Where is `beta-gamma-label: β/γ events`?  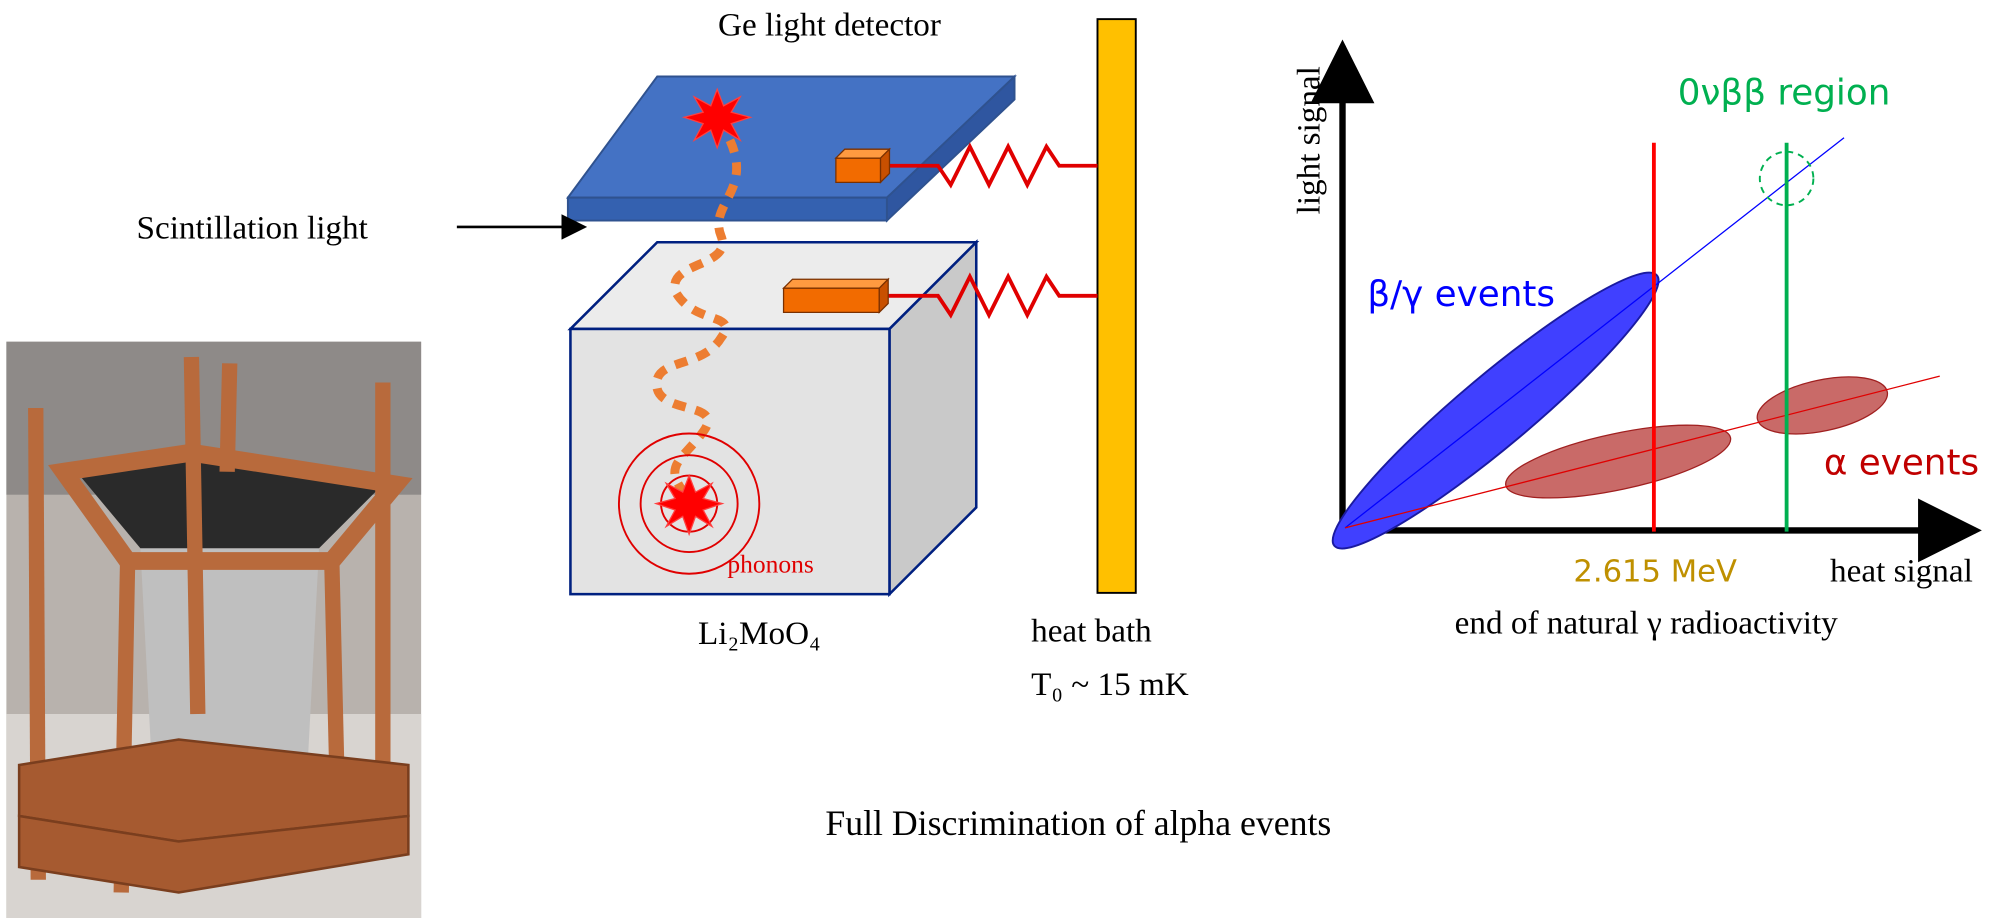 beta-gamma-label: β/γ events is located at coordinates (1461, 294).